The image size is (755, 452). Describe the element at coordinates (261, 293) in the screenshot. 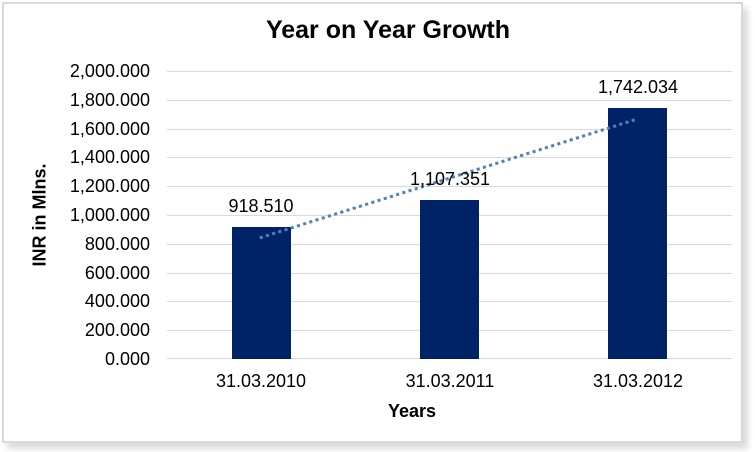

I see `bar-31.03.2010` at that location.